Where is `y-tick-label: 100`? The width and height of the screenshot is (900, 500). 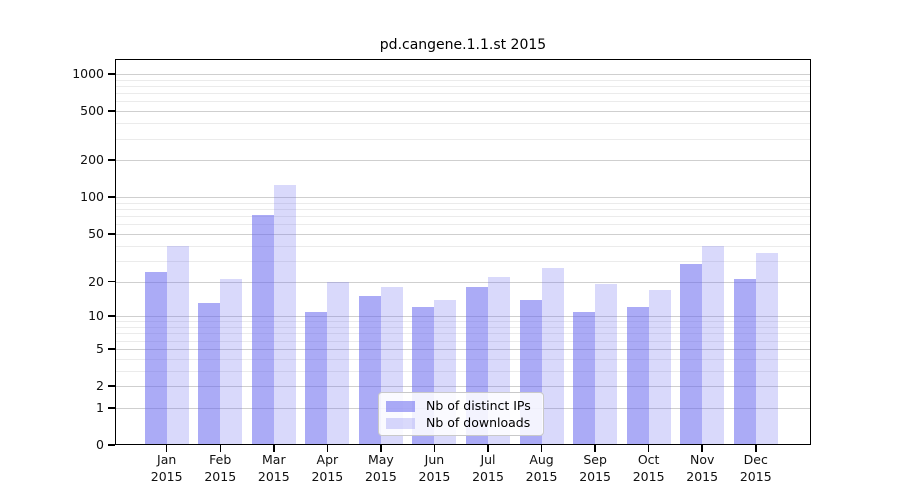 y-tick-label: 100 is located at coordinates (92, 197).